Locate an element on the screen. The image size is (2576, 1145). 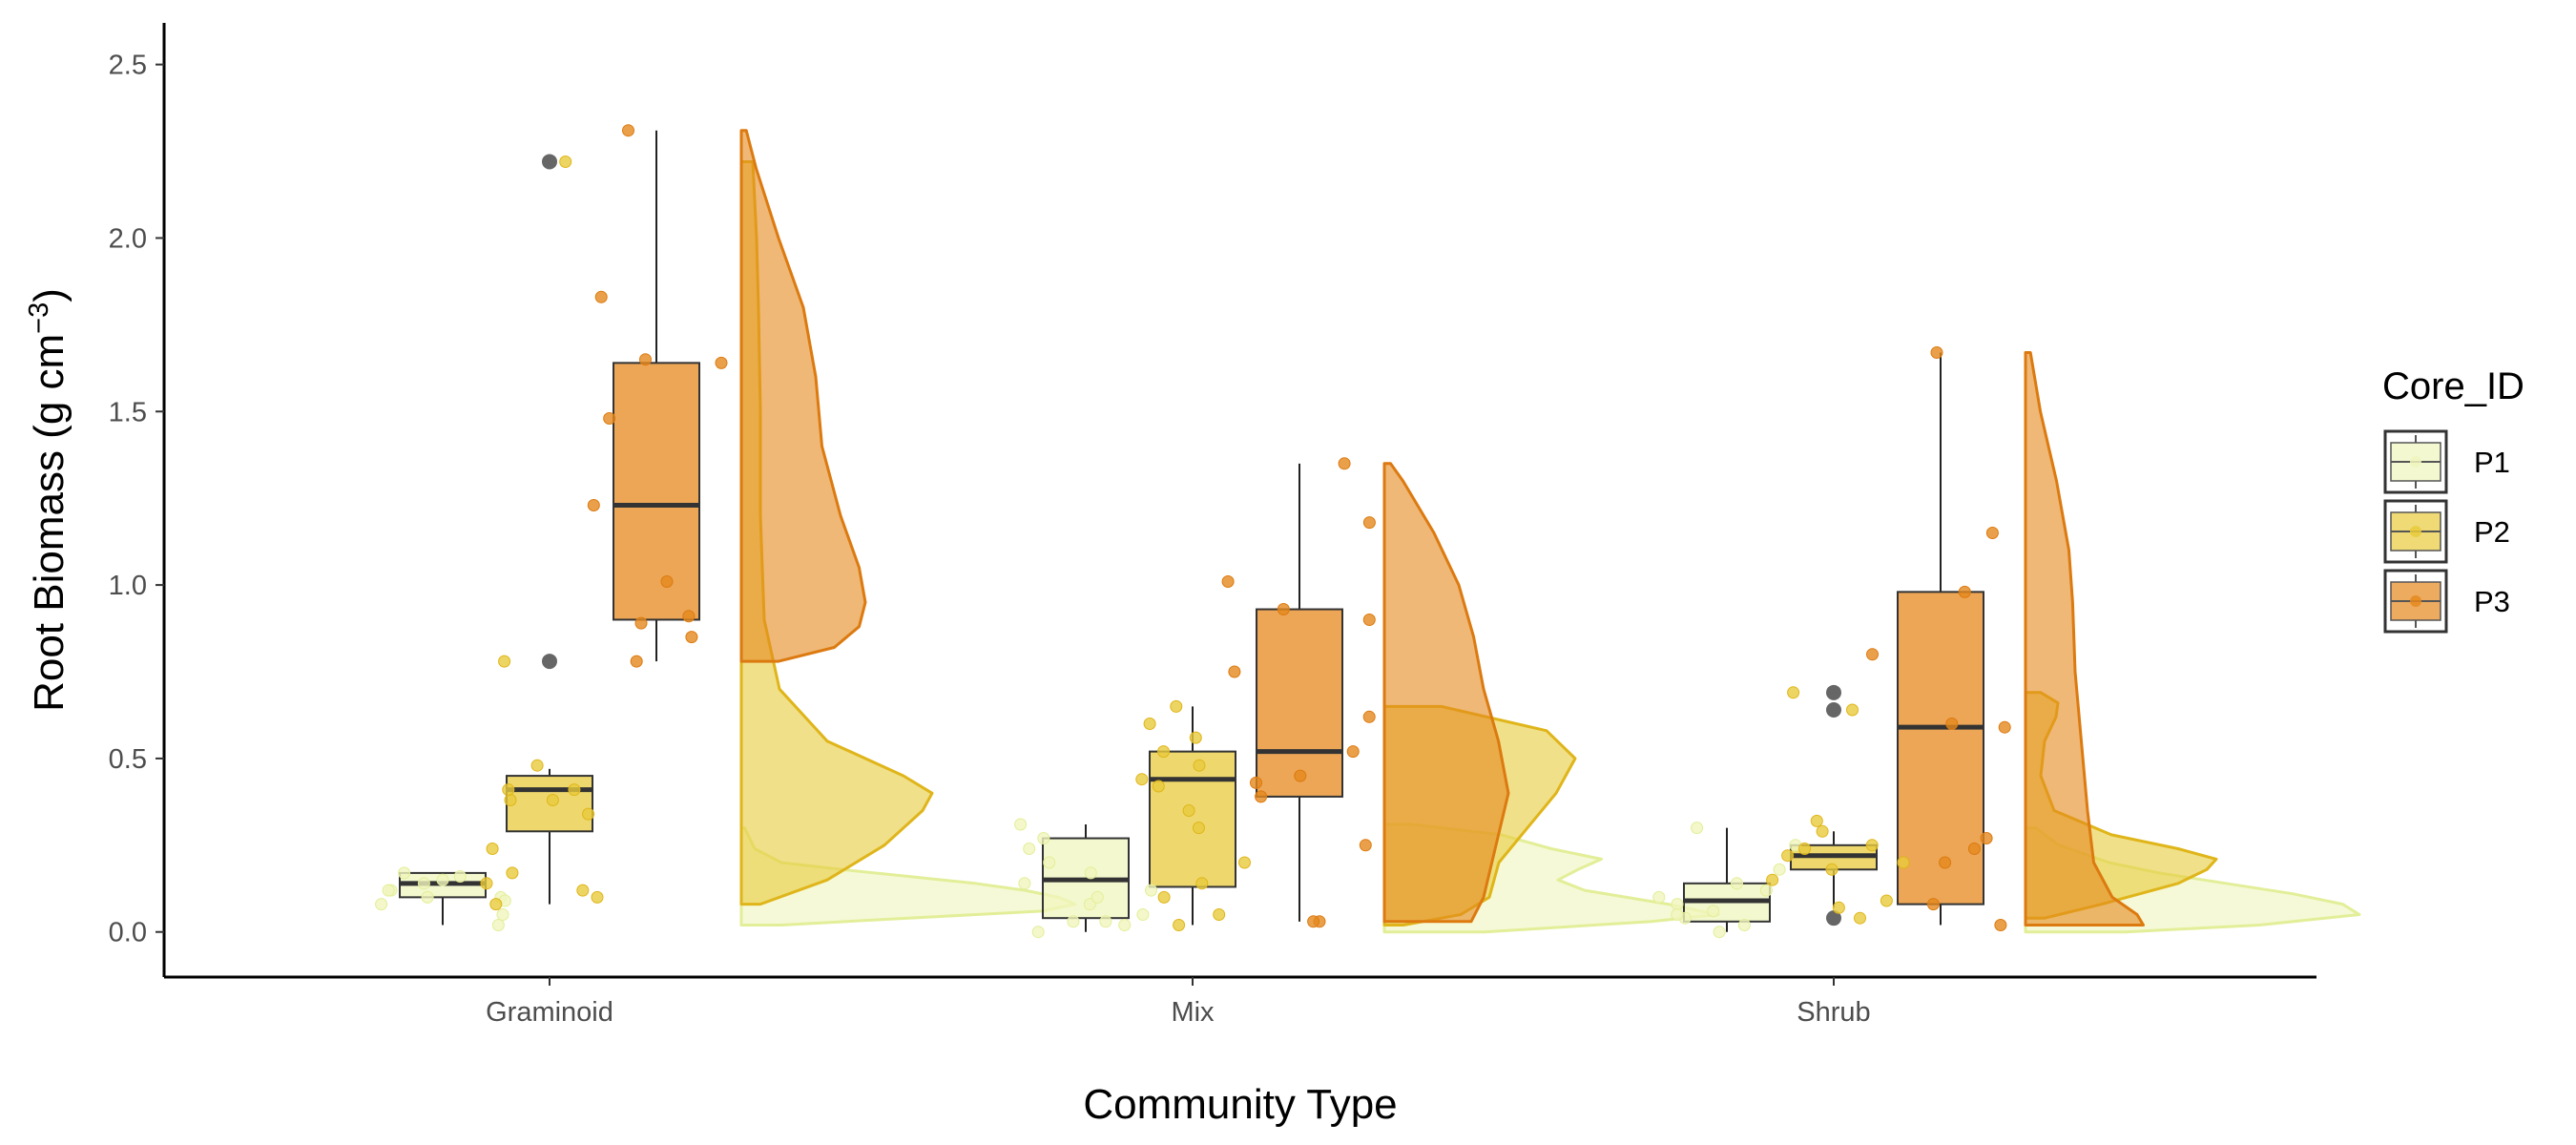
legend-key-P3 is located at coordinates (2415, 601).